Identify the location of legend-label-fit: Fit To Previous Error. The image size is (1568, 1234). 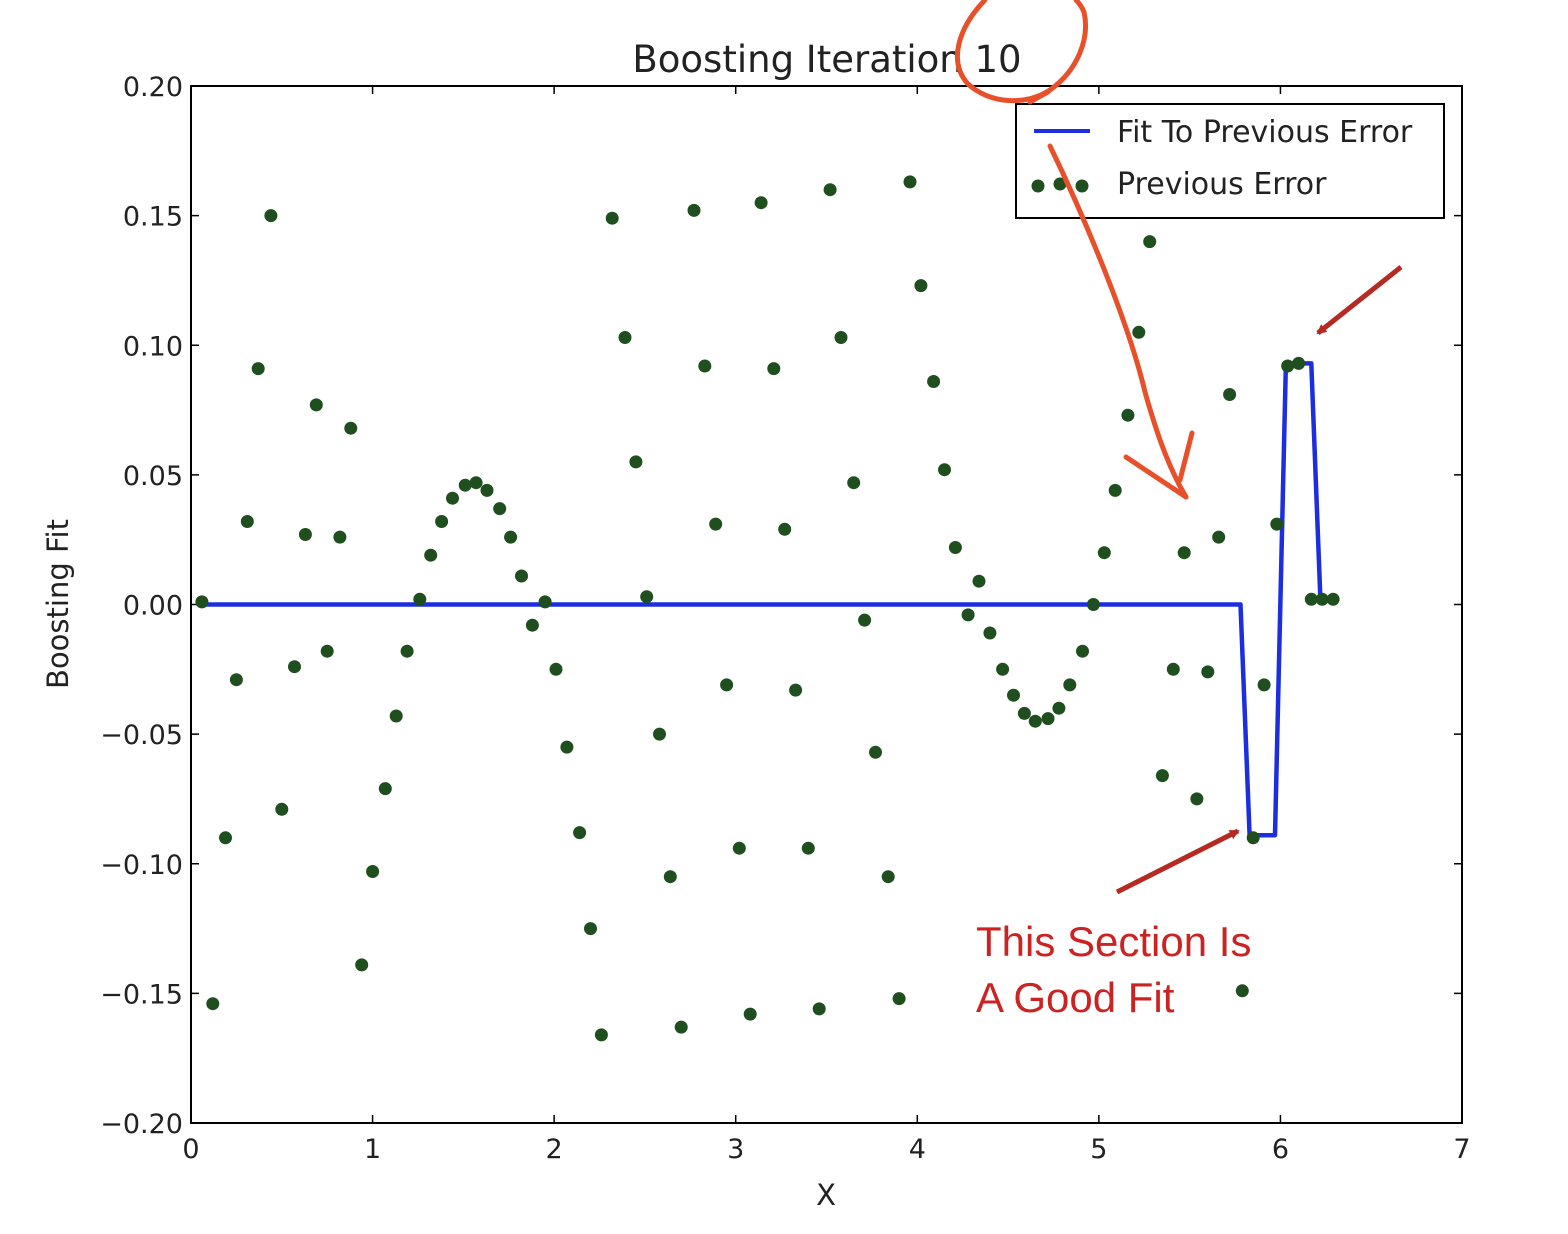
(1265, 132).